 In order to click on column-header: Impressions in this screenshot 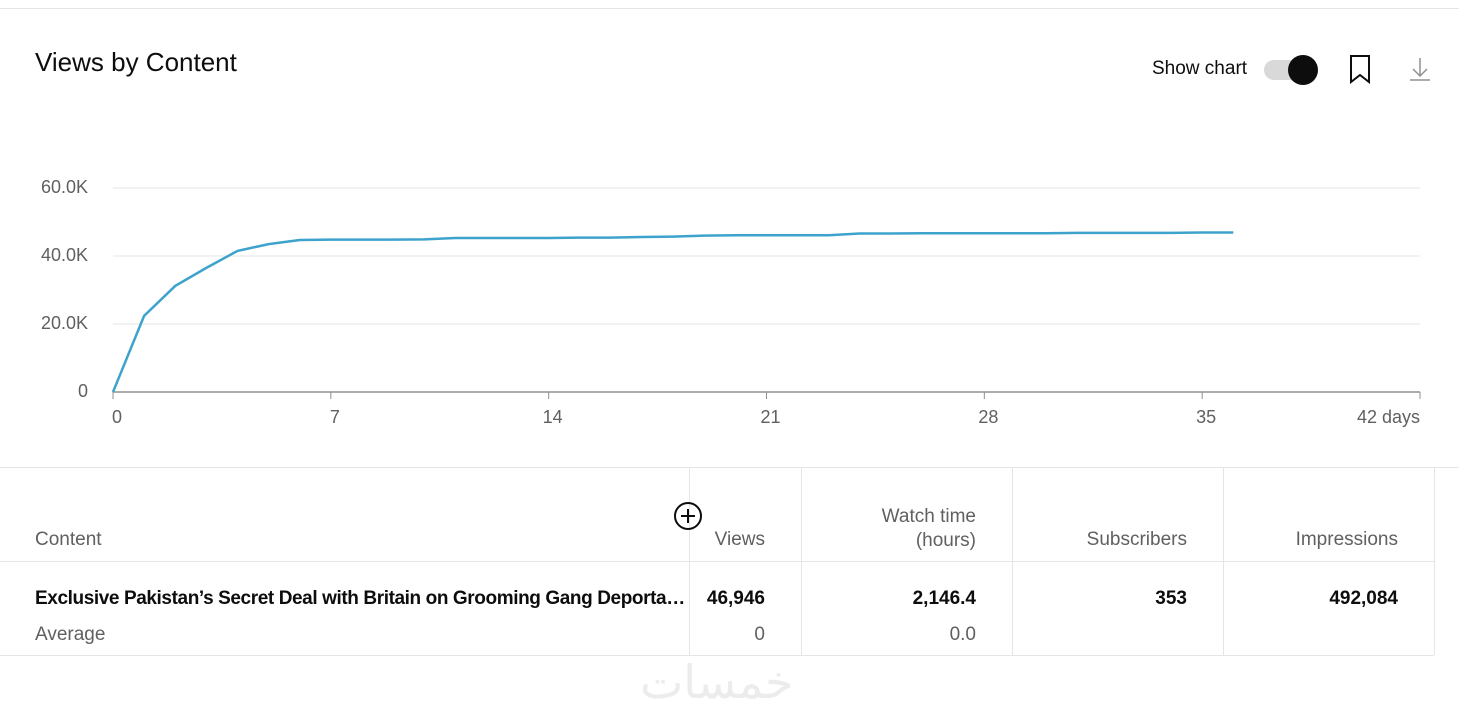, I will do `click(1346, 539)`.